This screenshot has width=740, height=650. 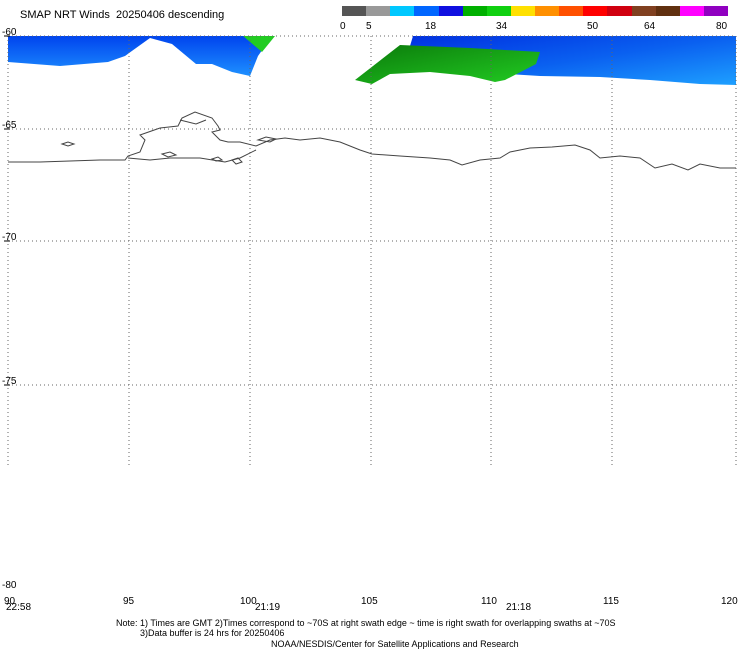 What do you see at coordinates (212, 633) in the screenshot?
I see `note-line-2: 3)Data buffer is 24 hrs for 20250406` at bounding box center [212, 633].